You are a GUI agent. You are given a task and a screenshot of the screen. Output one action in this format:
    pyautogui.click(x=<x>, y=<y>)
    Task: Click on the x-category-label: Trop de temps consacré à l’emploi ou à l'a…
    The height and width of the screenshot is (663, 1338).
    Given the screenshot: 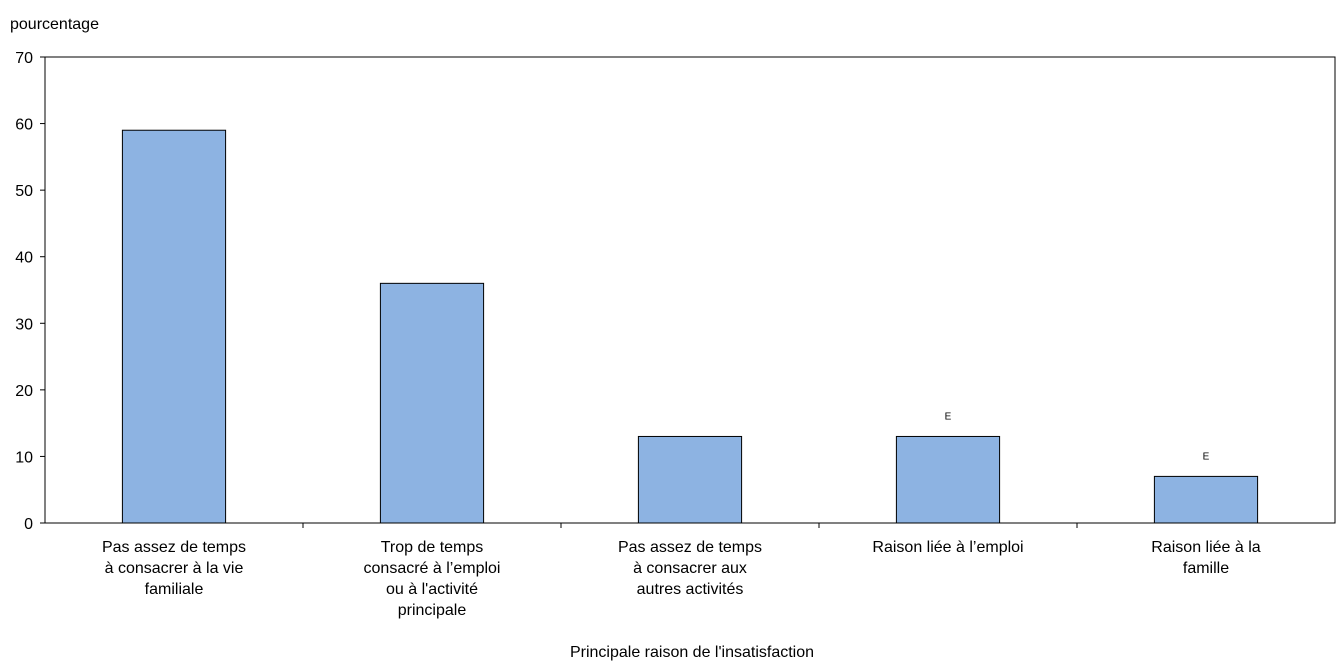 What is the action you would take?
    pyautogui.click(x=432, y=579)
    